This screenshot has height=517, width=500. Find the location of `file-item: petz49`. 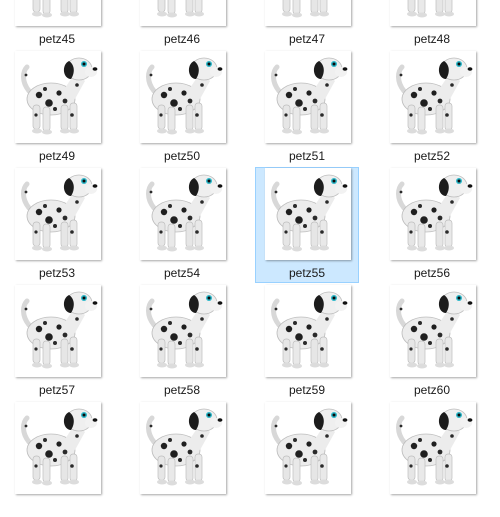

file-item: petz49 is located at coordinates (57, 108).